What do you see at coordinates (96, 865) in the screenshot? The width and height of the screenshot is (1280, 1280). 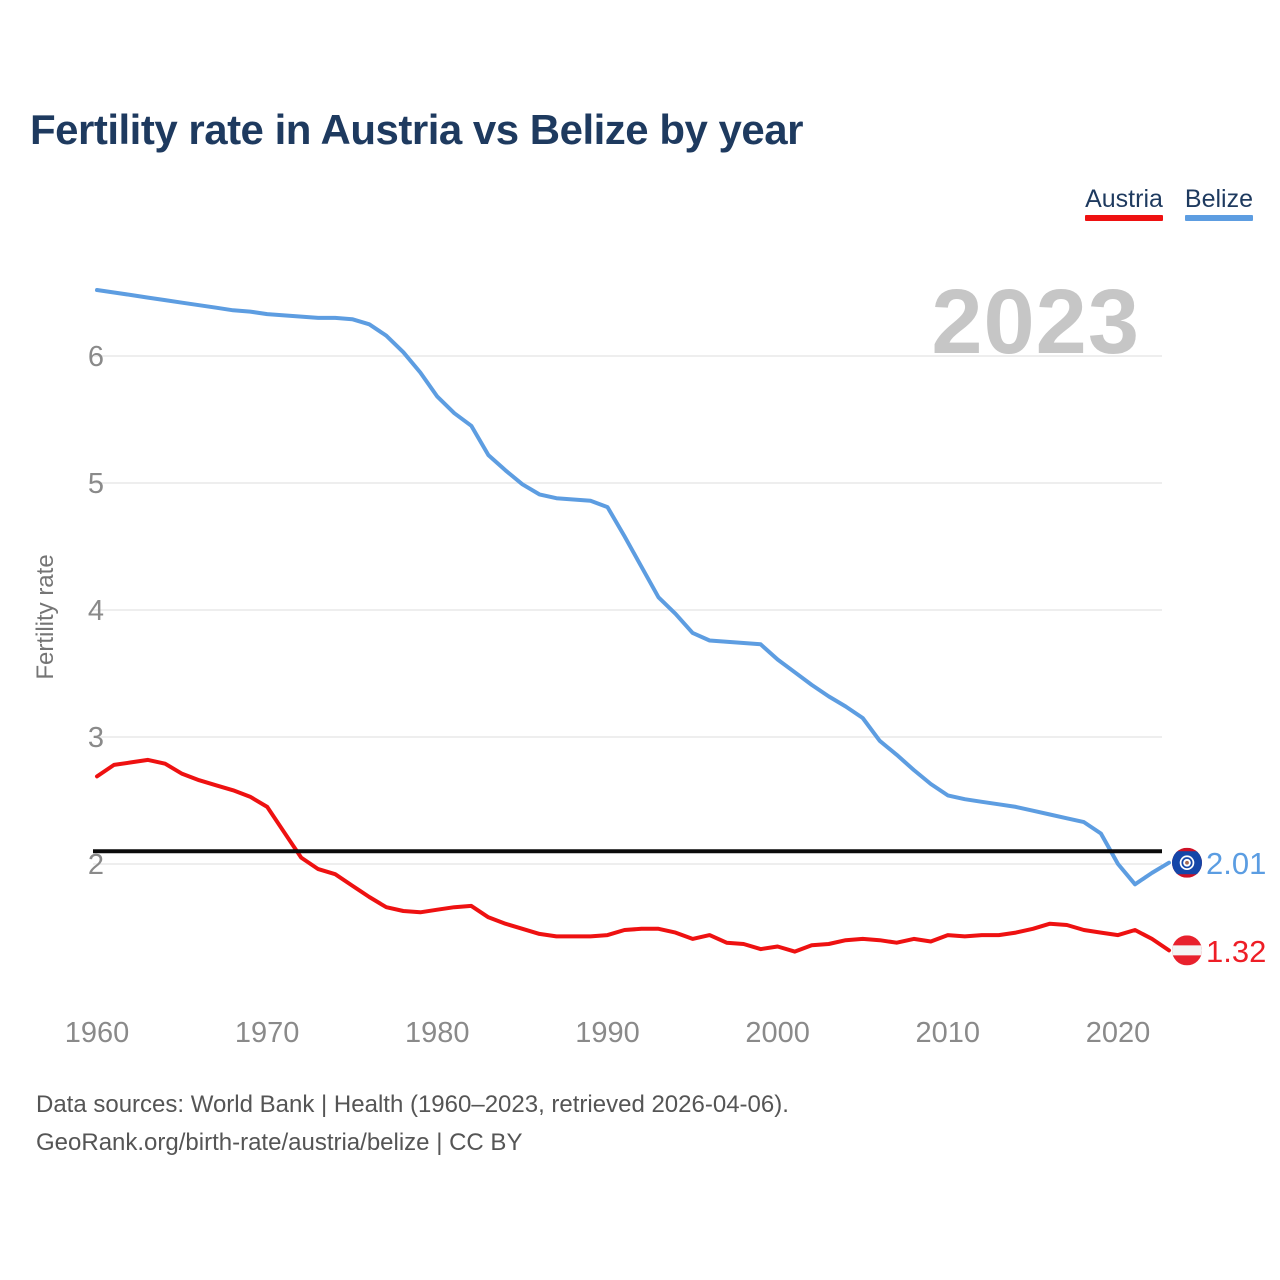 I see `y-tick-label-2: 2` at bounding box center [96, 865].